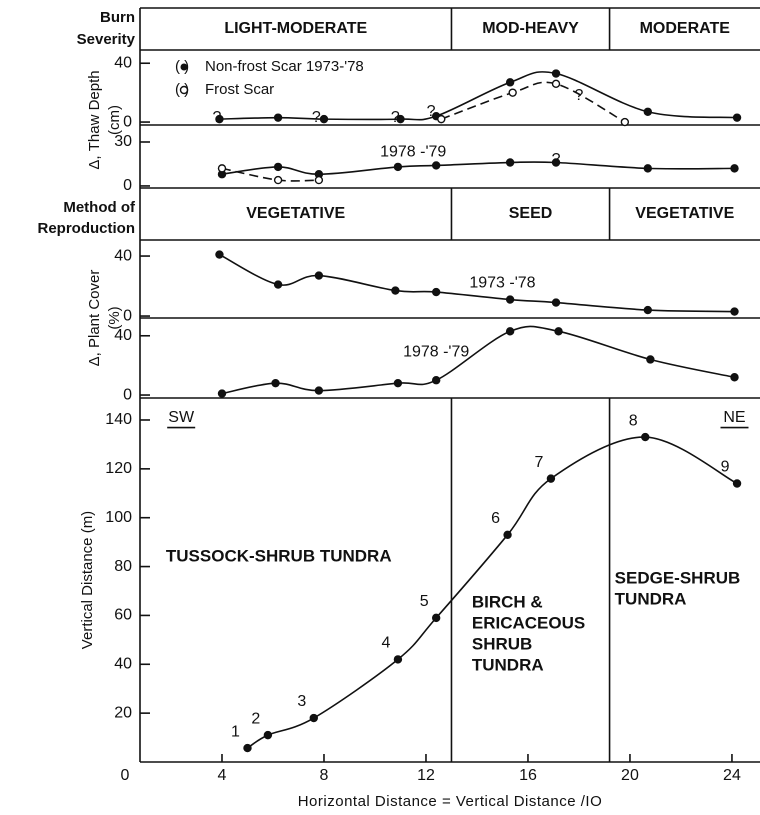 Image resolution: width=760 pixels, height=815 pixels. What do you see at coordinates (732, 775) in the screenshot?
I see `x-tick-label: 24` at bounding box center [732, 775].